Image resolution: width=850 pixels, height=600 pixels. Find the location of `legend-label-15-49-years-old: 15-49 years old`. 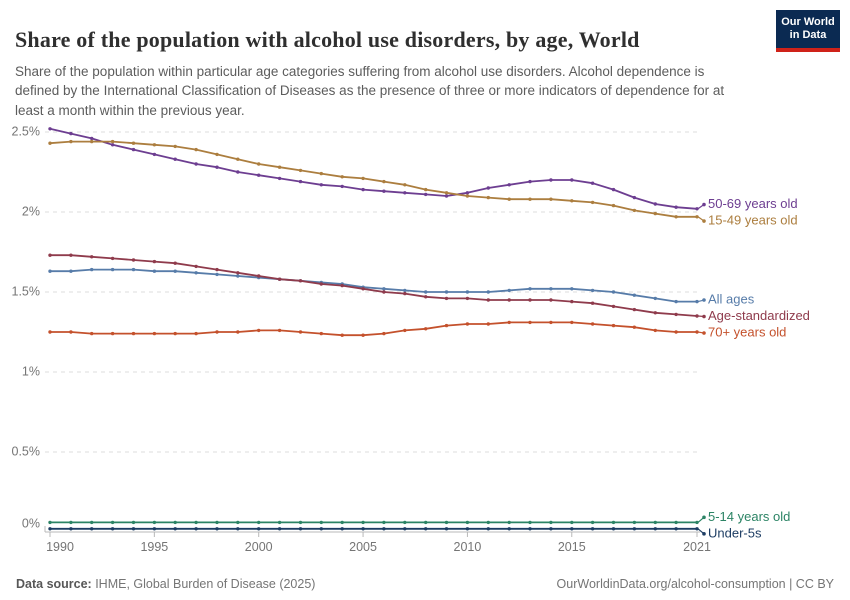

legend-label-15-49-years-old: 15-49 years old is located at coordinates (753, 219).